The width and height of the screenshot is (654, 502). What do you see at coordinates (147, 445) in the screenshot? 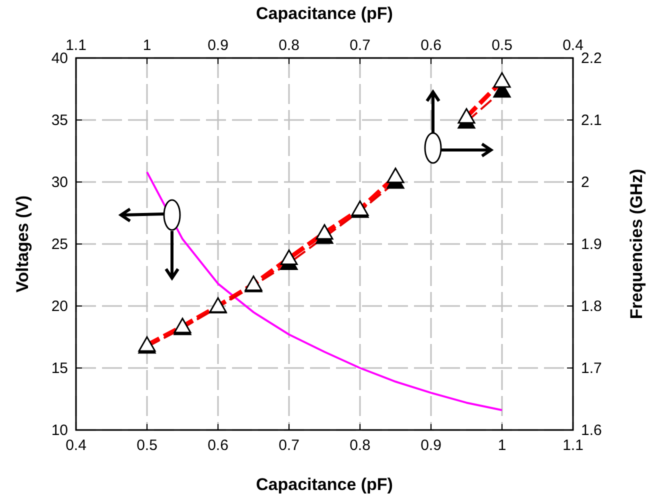
I see `x-tick-label: 0.5` at bounding box center [147, 445].